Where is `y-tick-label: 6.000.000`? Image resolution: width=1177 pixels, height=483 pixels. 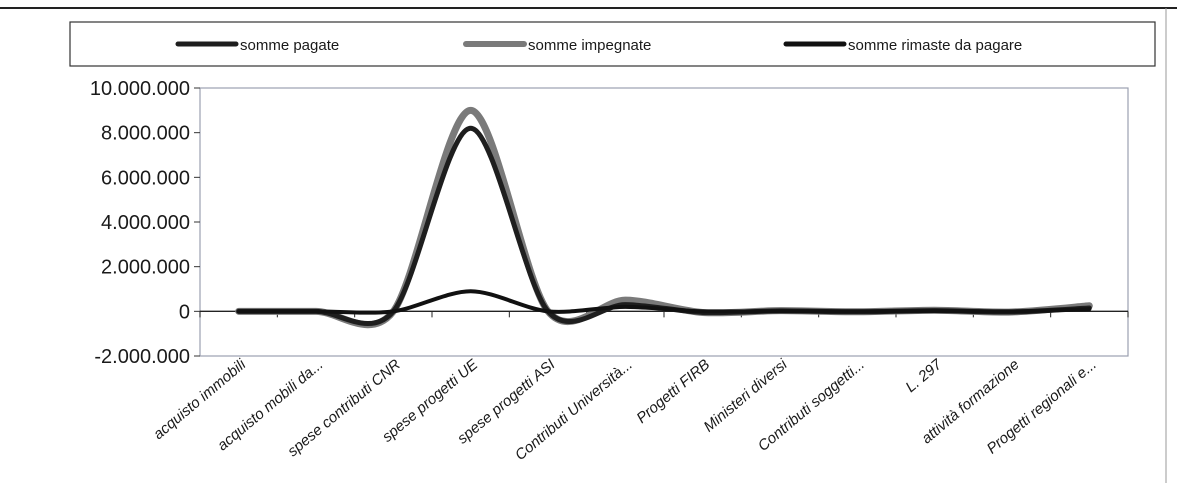
y-tick-label: 6.000.000 is located at coordinates (145, 178).